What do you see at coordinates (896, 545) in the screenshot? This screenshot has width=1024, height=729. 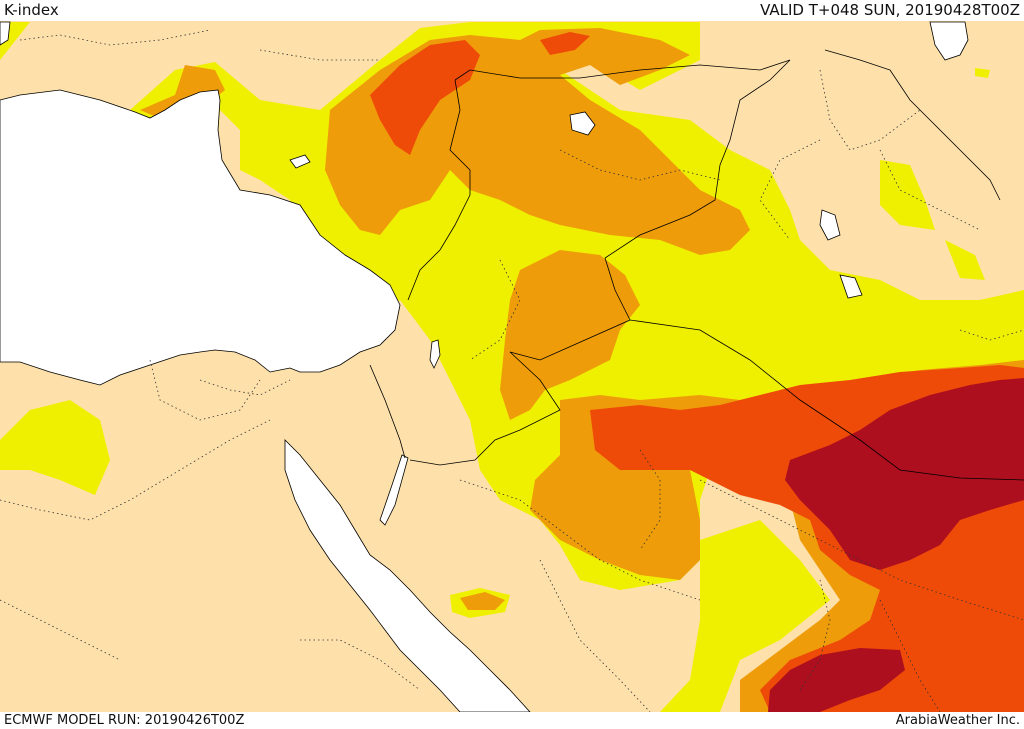 I see `k-index-very-high-regions` at bounding box center [896, 545].